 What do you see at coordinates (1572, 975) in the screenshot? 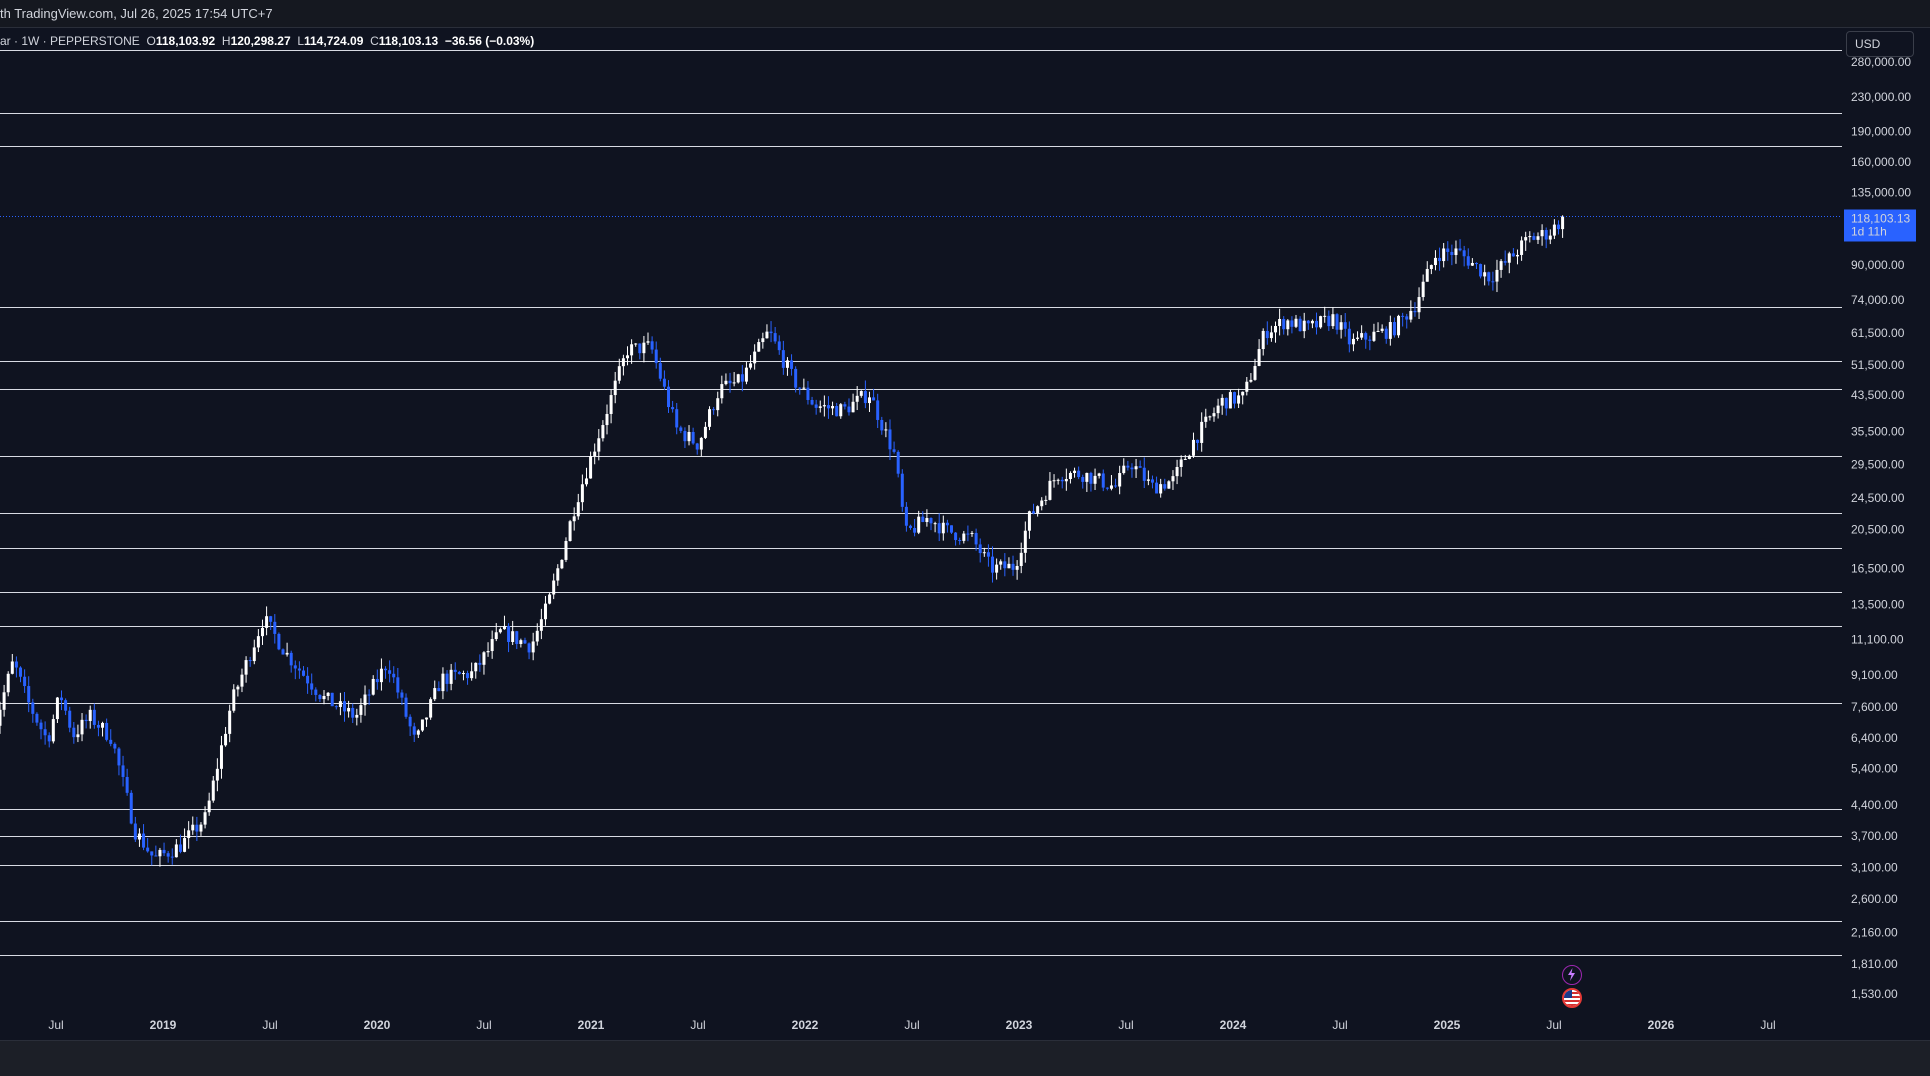
I see `lightning-icon` at bounding box center [1572, 975].